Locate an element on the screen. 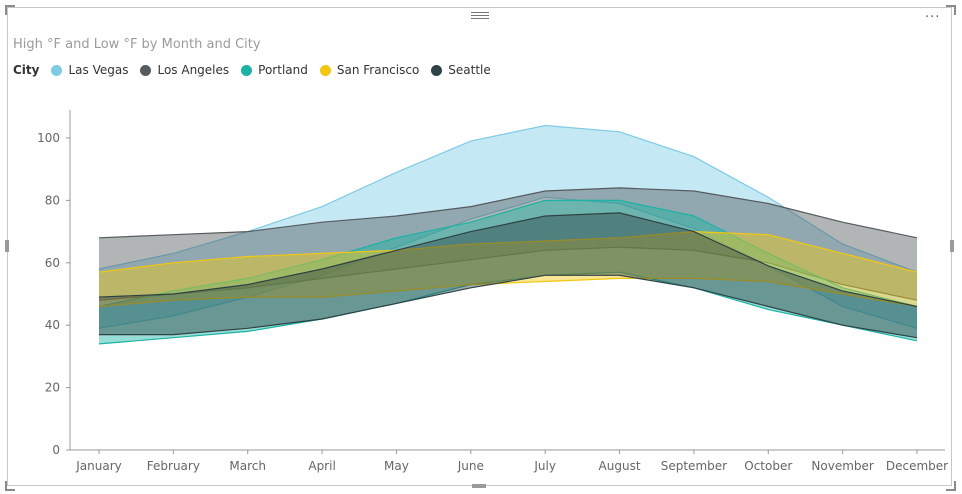  resize-handle-right is located at coordinates (952, 246).